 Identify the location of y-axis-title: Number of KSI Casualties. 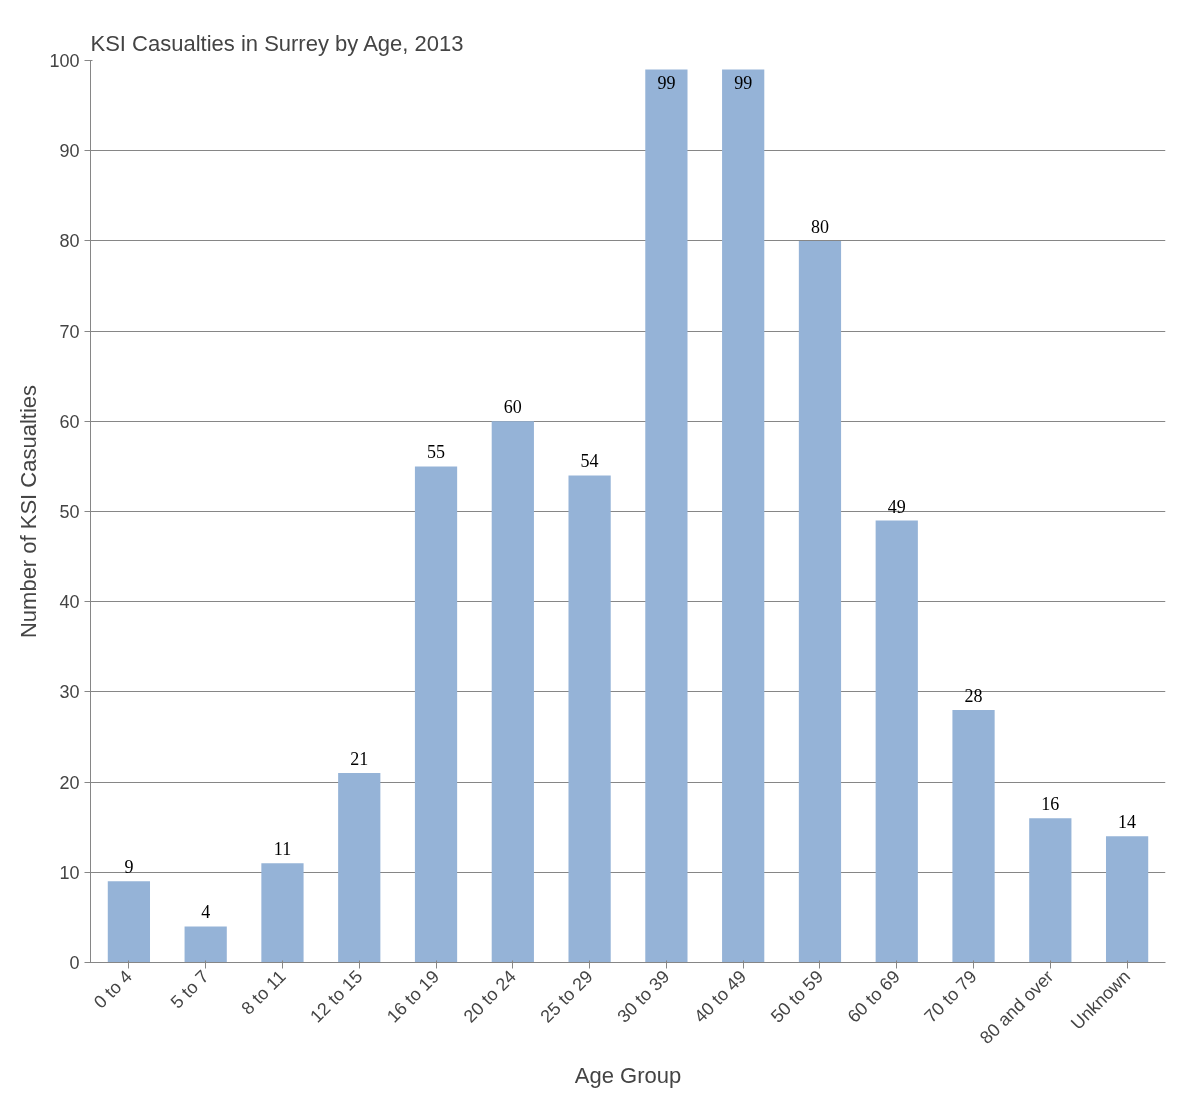
(29, 511).